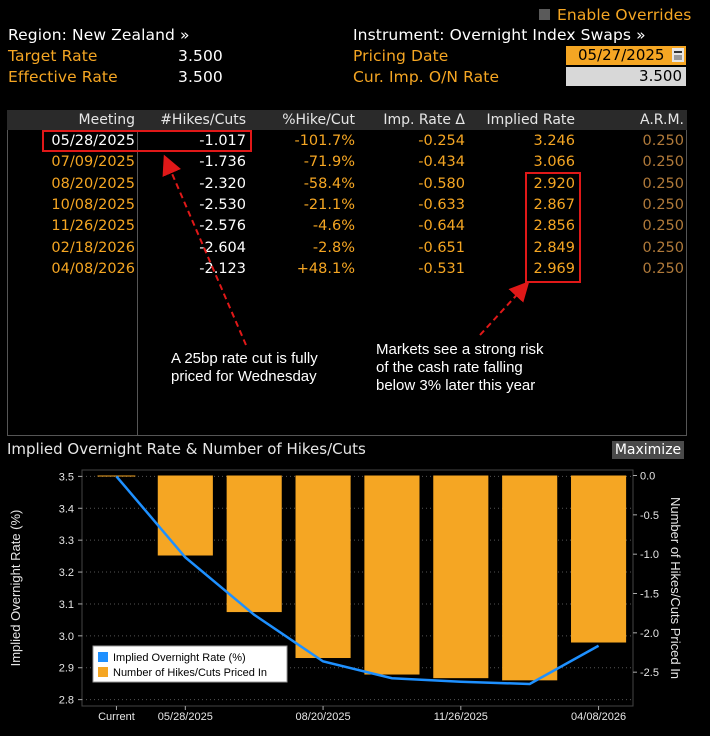 Image resolution: width=710 pixels, height=736 pixels. I want to click on highlight-box-first-meeting, so click(147, 141).